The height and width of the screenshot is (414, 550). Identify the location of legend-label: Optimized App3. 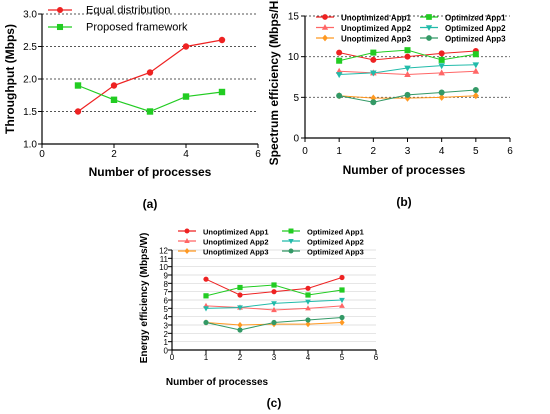
(475, 39).